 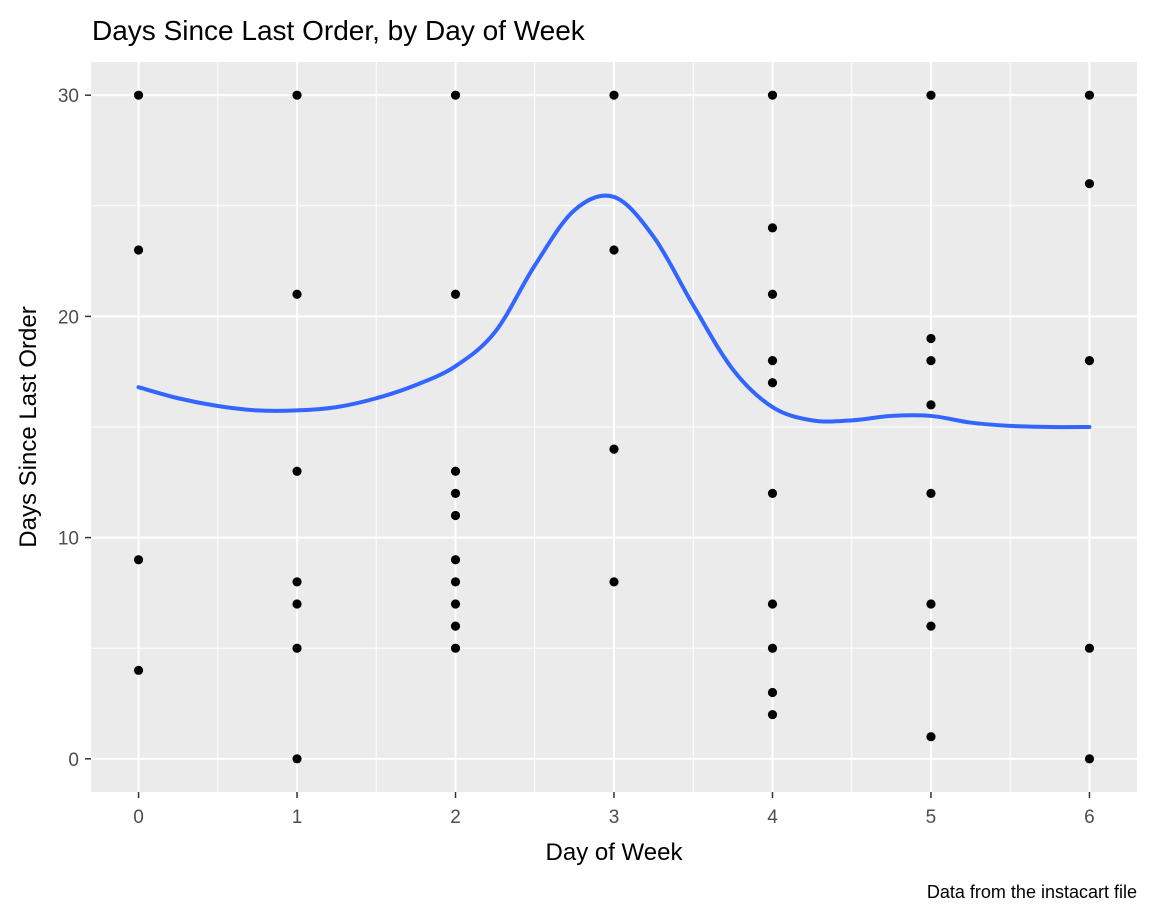 I want to click on x-axis-ticks: 0 1 2 3 4 5 6, so click(x=614, y=810).